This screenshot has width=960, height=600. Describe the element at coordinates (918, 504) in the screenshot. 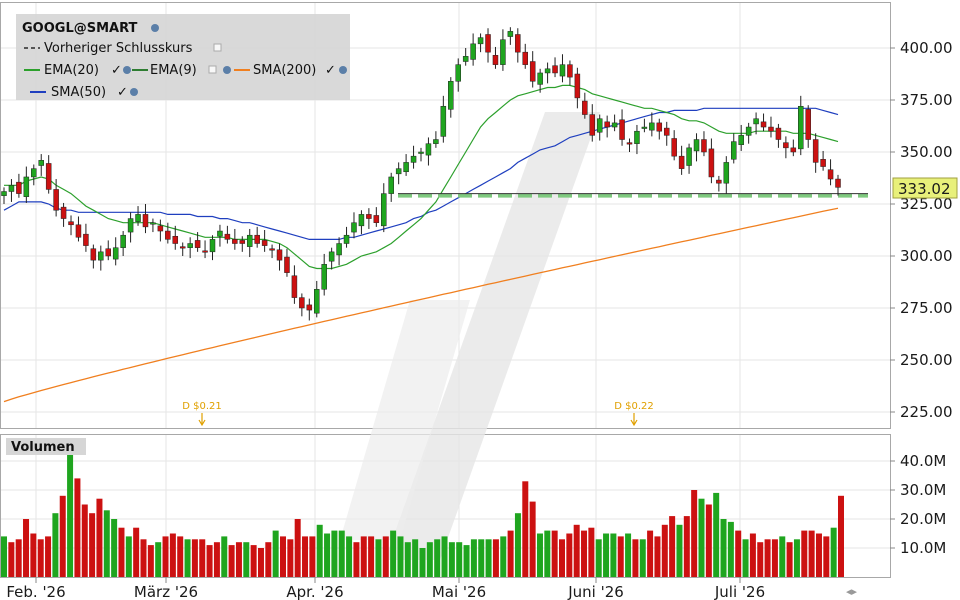

I see `volume-axis: 40.0M 30.0M 20.0M 10.0M` at that location.